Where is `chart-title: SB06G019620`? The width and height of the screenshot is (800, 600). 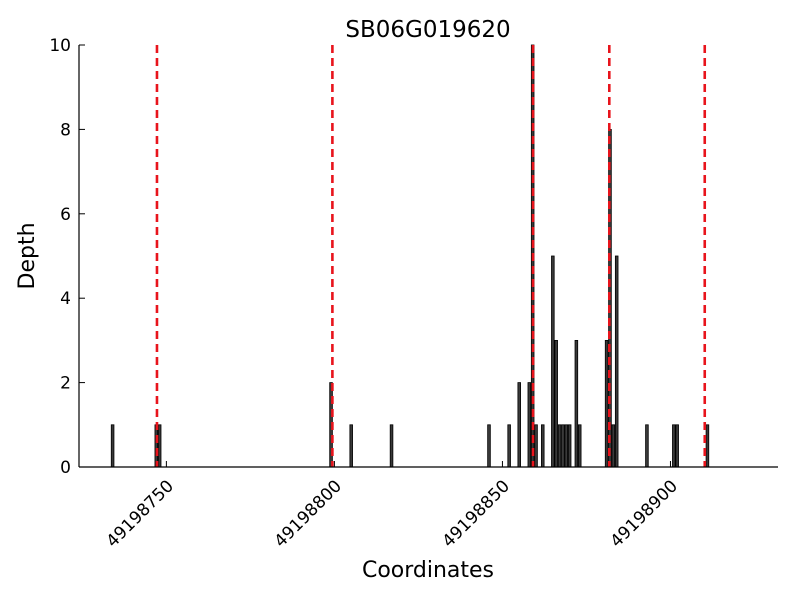
chart-title: SB06G019620 is located at coordinates (427, 30).